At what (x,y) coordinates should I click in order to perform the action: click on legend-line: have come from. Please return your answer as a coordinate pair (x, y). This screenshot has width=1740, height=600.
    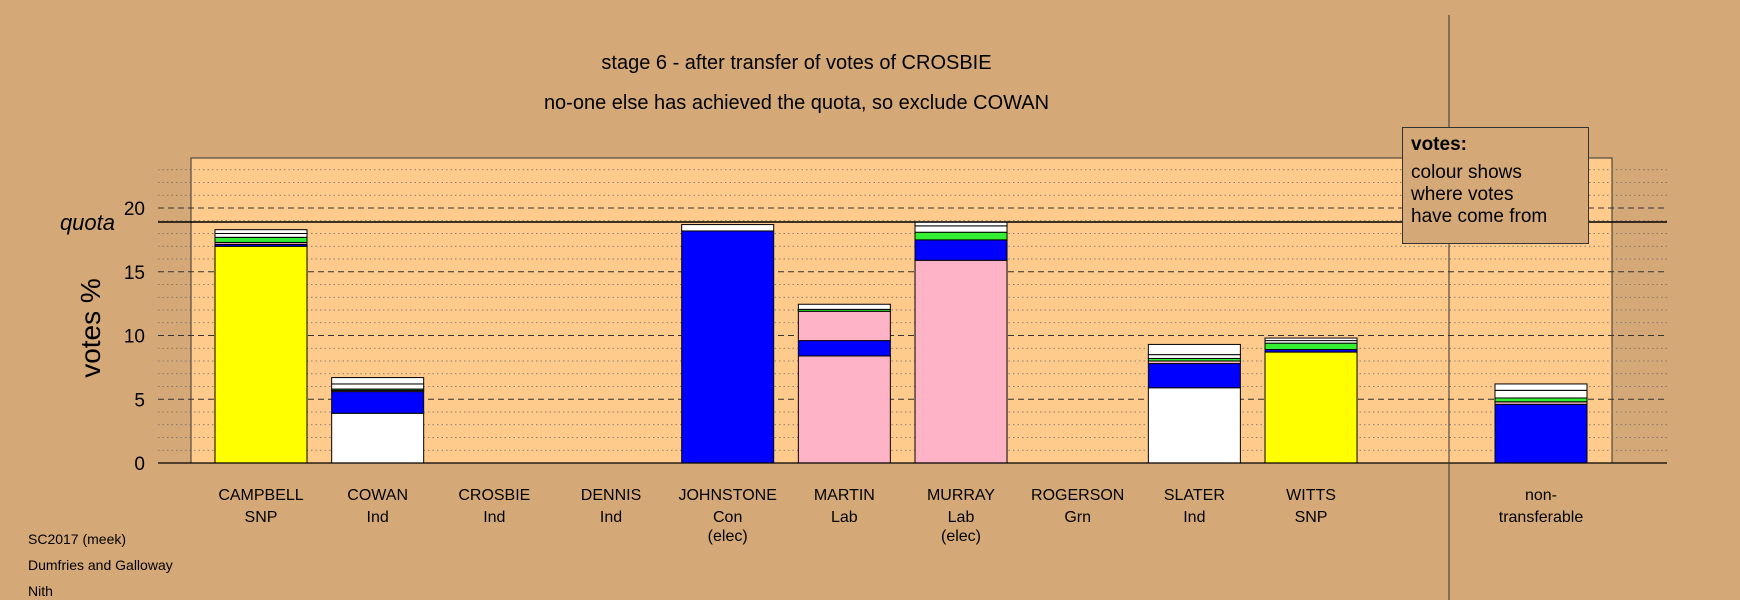
    Looking at the image, I should click on (1479, 216).